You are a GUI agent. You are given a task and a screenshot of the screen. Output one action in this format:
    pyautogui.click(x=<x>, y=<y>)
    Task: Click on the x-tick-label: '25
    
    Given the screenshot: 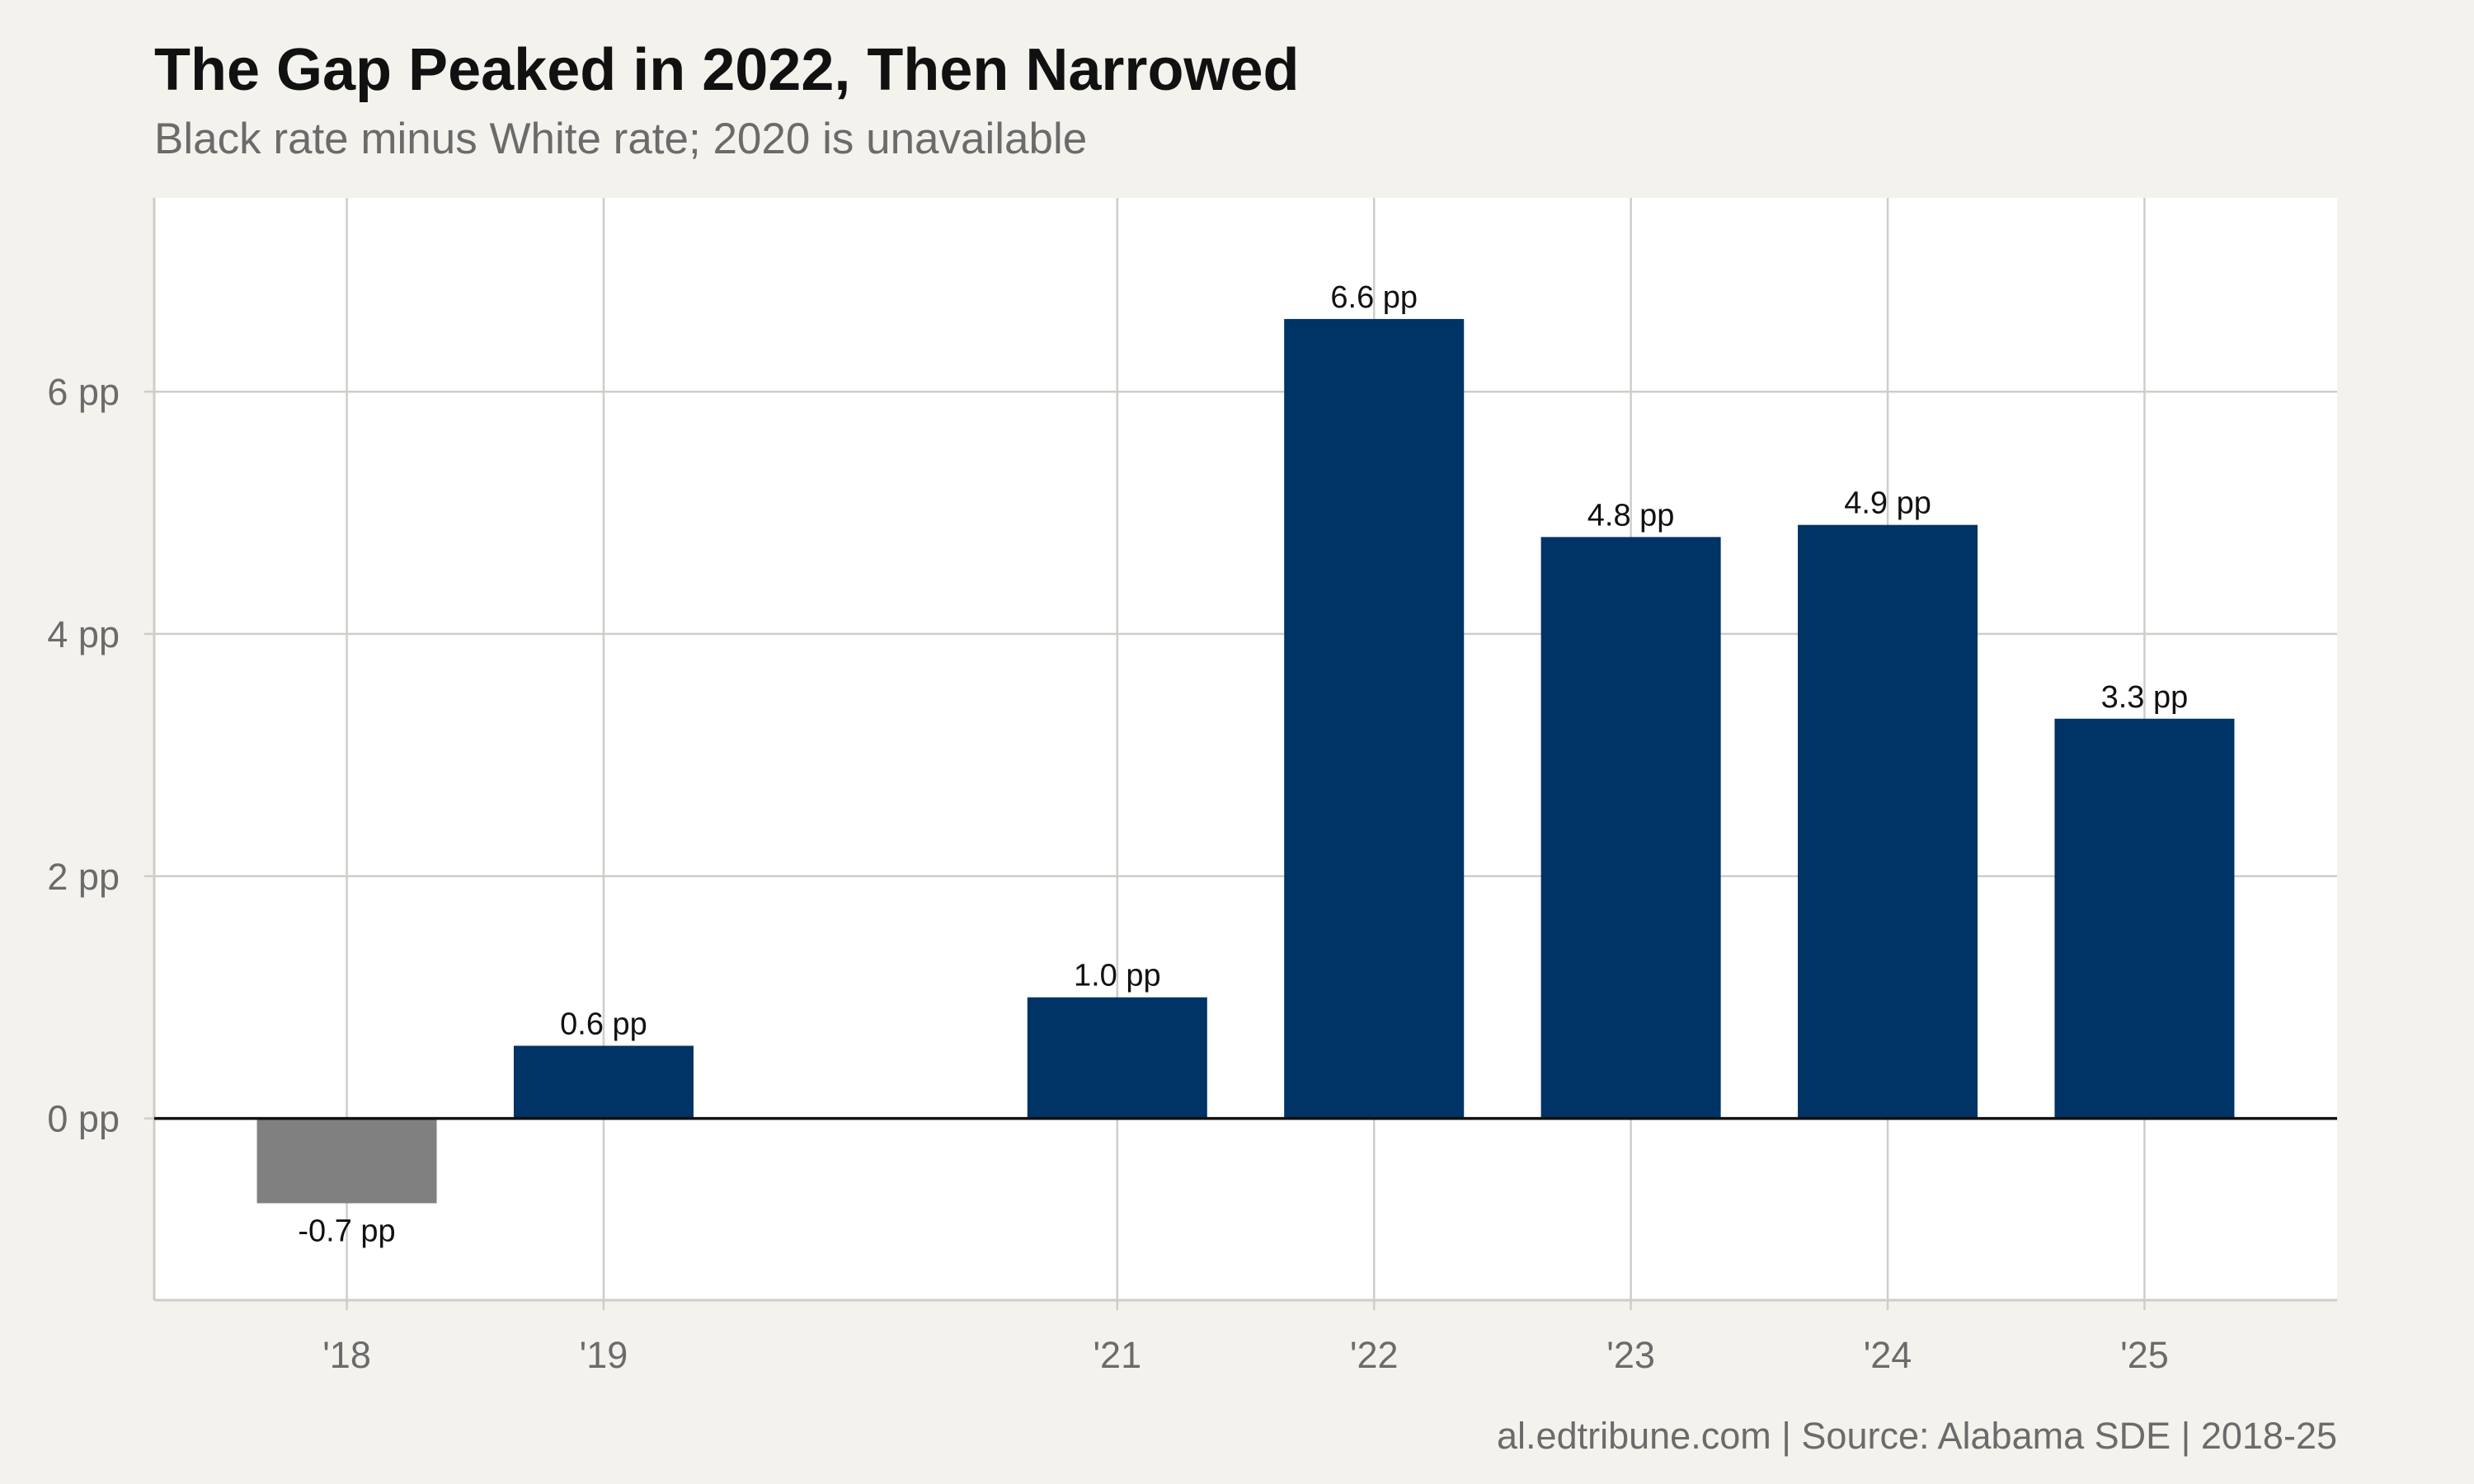 What is the action you would take?
    pyautogui.click(x=2144, y=1355)
    